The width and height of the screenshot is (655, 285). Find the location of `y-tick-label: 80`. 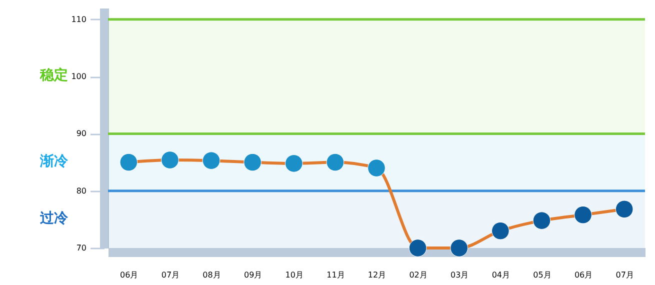

y-tick-label: 80 is located at coordinates (81, 191).